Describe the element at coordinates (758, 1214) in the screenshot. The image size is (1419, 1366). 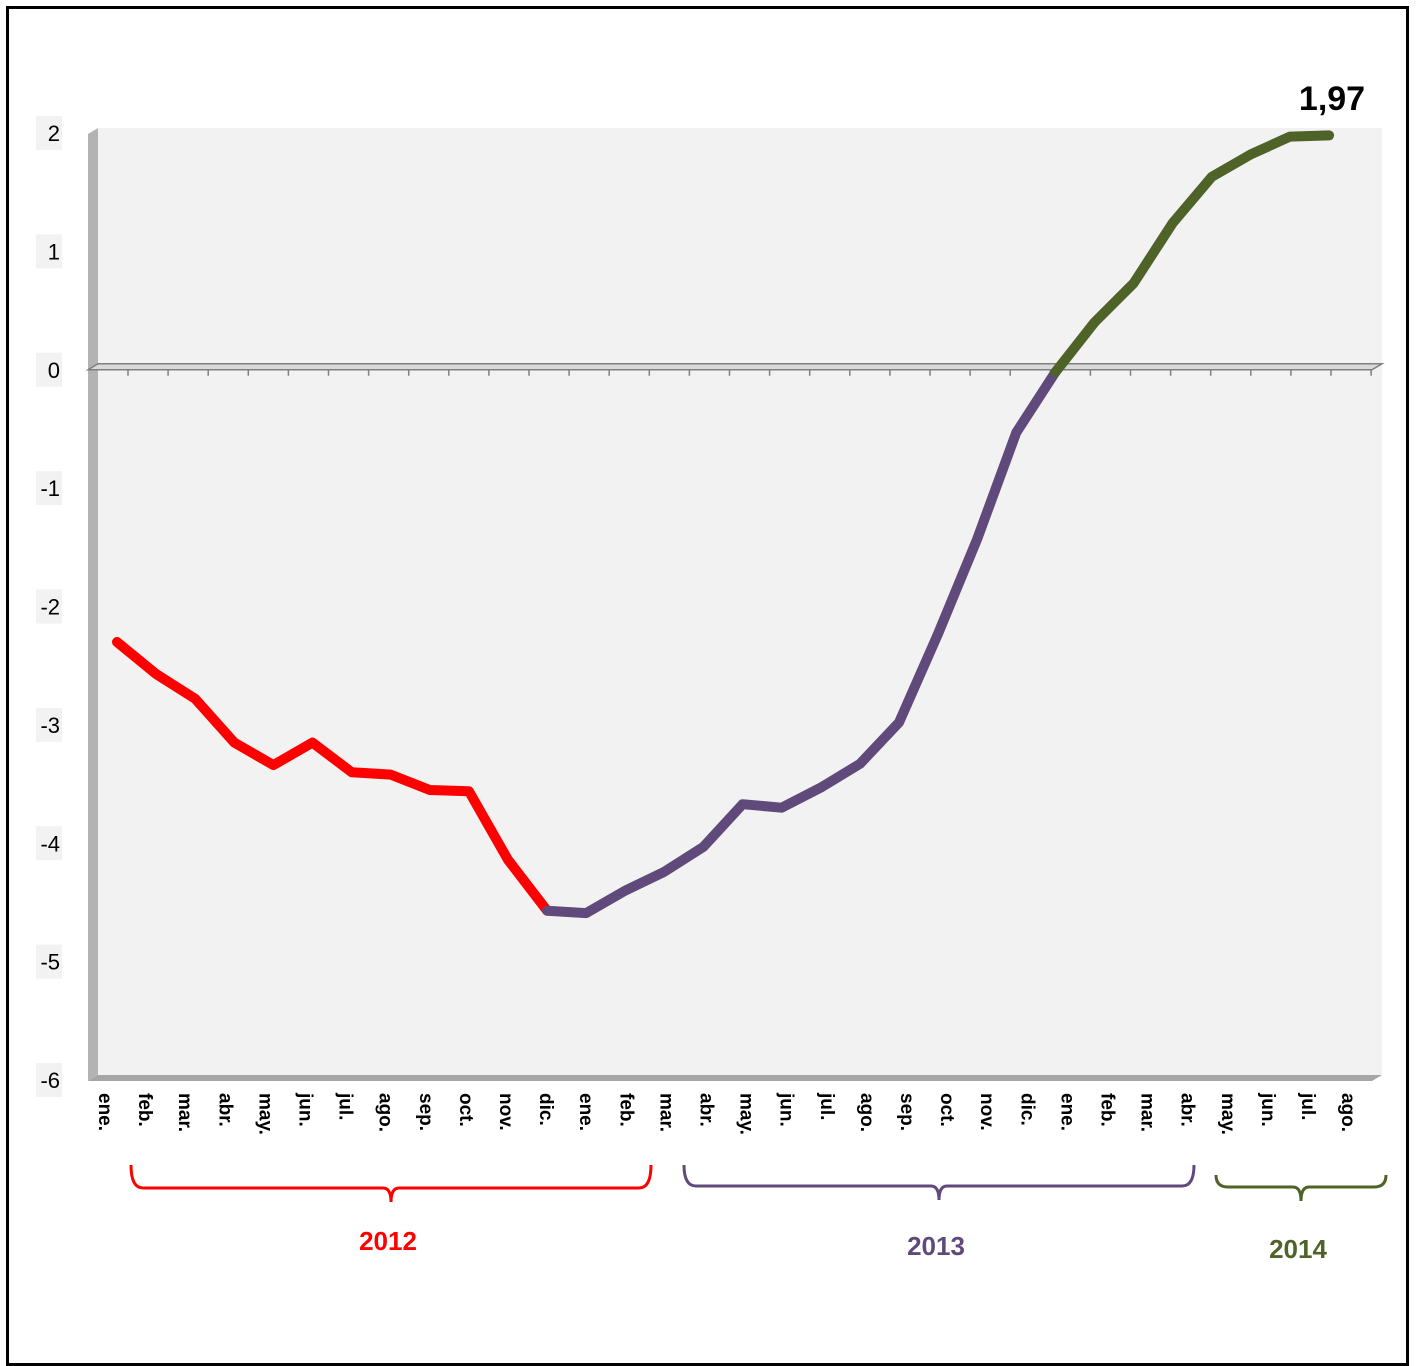
I see `year-braces: 2012 2013 2014` at that location.